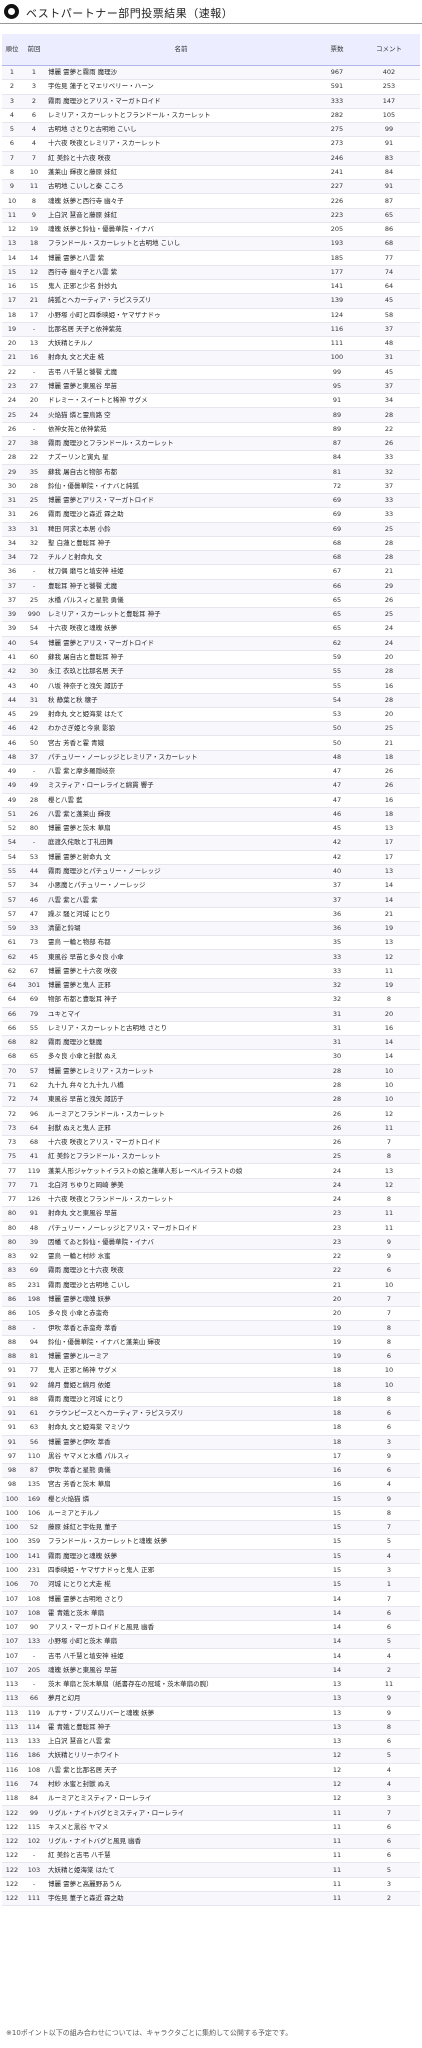 This screenshot has width=422, height=2048. I want to click on pair-name-cell: 永江 衣玖と比那名居 天子, so click(181, 672).